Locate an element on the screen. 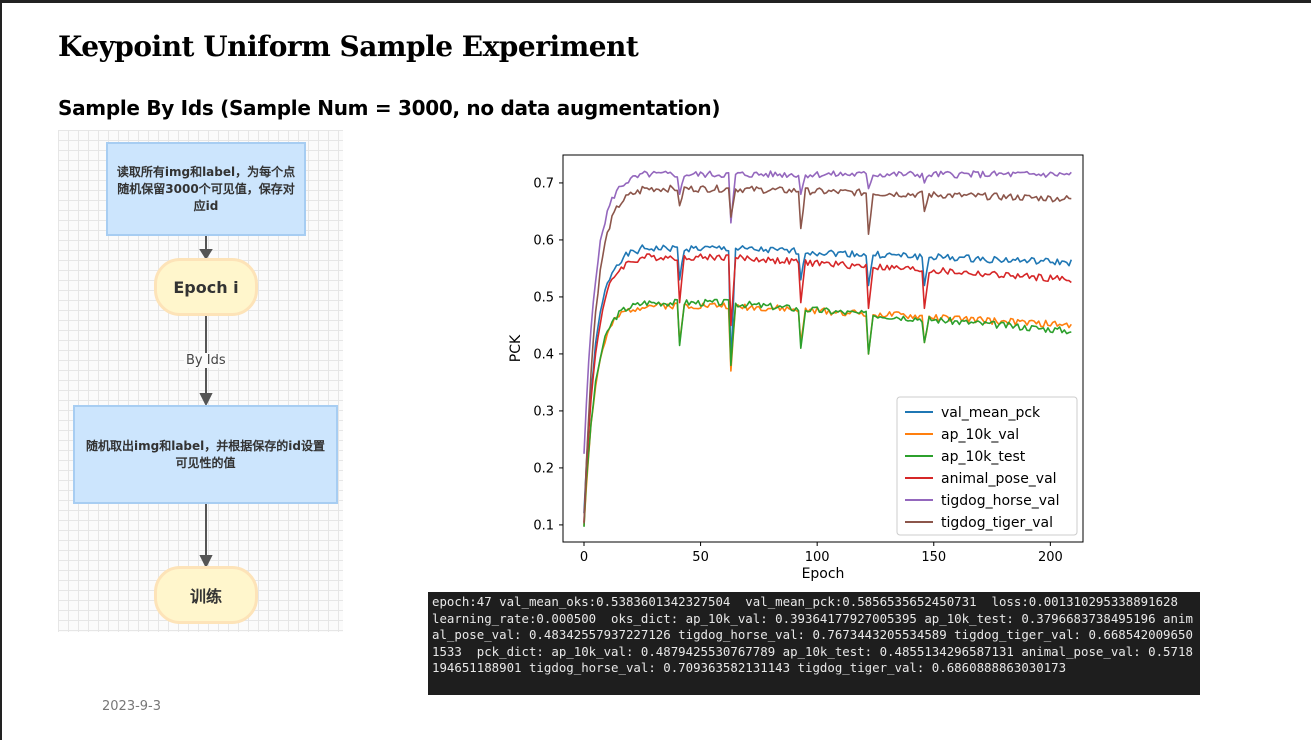  x-tick-label: 0 is located at coordinates (584, 557).